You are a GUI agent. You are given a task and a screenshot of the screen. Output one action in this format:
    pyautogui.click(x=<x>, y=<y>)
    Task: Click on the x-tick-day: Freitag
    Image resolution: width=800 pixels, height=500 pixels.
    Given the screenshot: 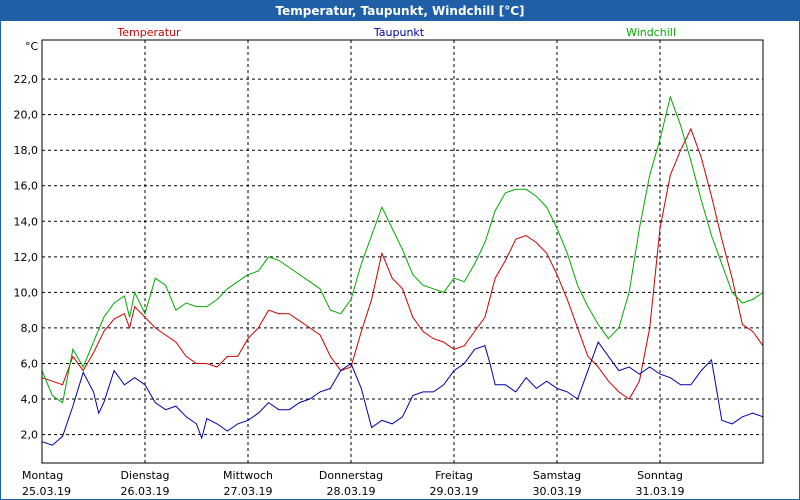 What is the action you would take?
    pyautogui.click(x=454, y=475)
    